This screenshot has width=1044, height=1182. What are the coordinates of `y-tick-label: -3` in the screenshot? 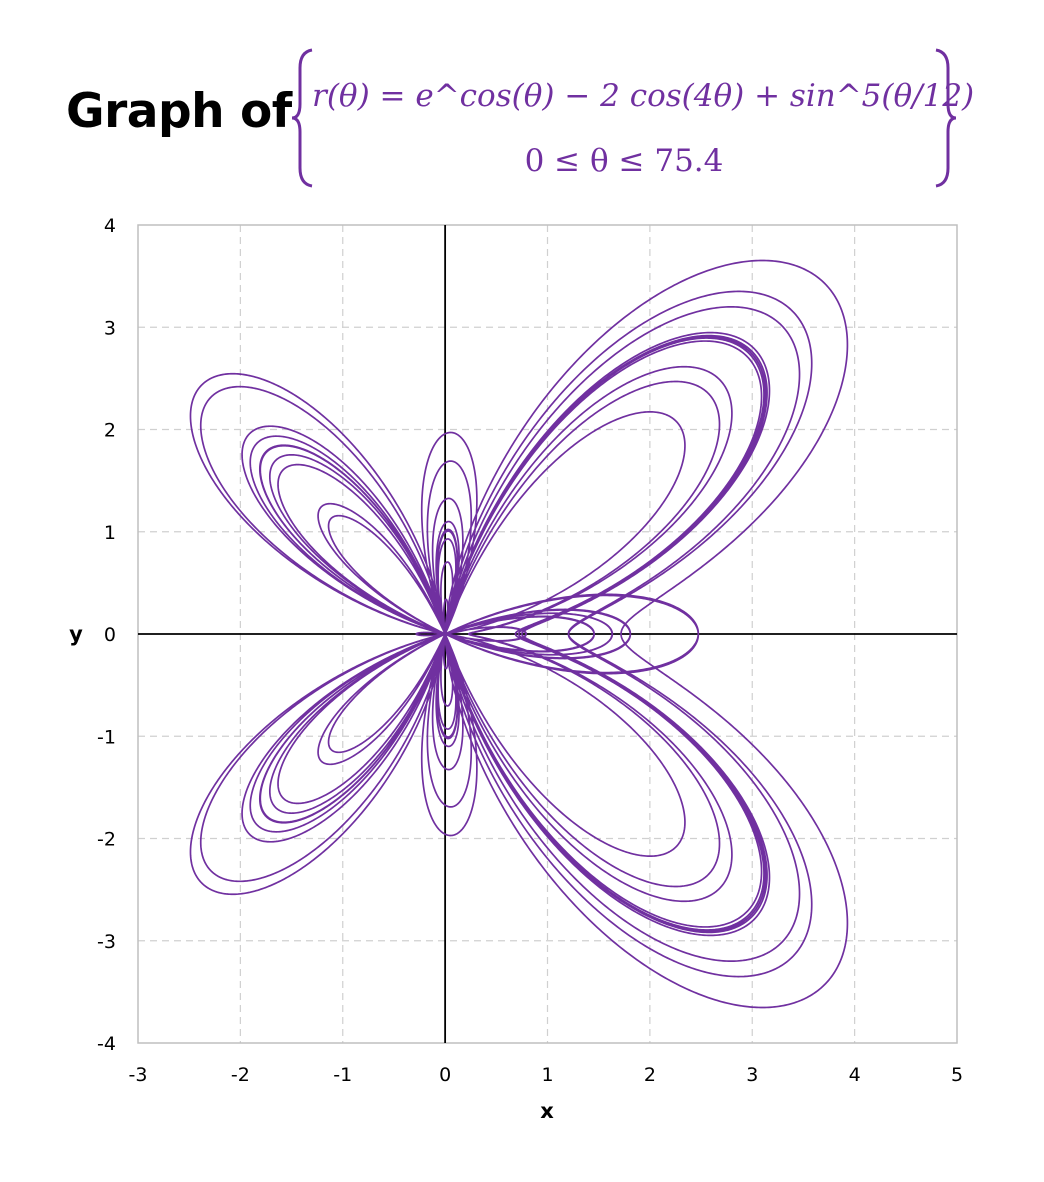 It's located at (106, 942).